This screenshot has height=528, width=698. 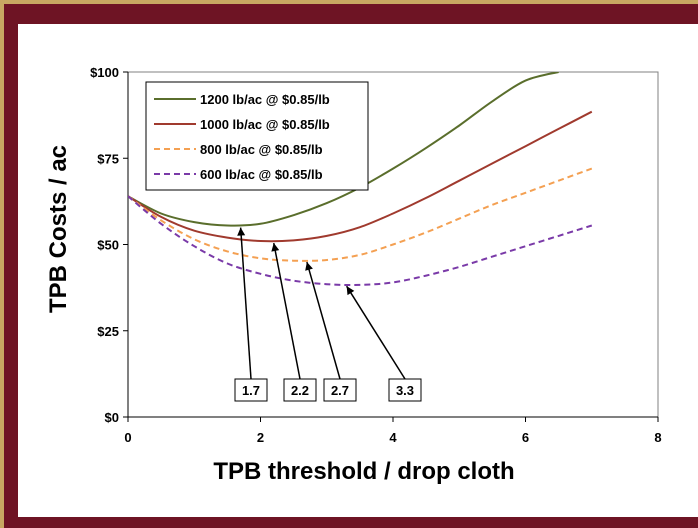 What do you see at coordinates (525, 437) in the screenshot?
I see `x-tick-label: 6` at bounding box center [525, 437].